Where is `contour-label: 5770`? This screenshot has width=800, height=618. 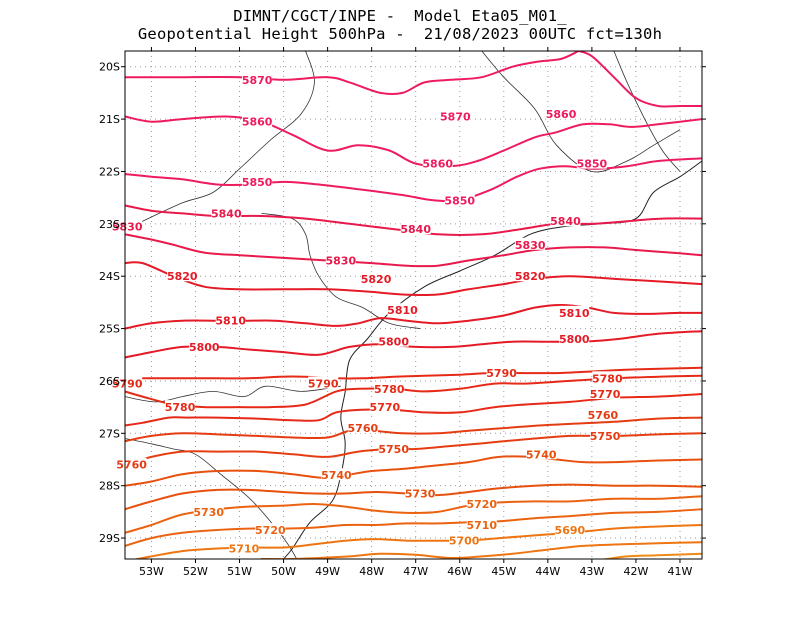
contour-label: 5770 is located at coordinates (605, 394).